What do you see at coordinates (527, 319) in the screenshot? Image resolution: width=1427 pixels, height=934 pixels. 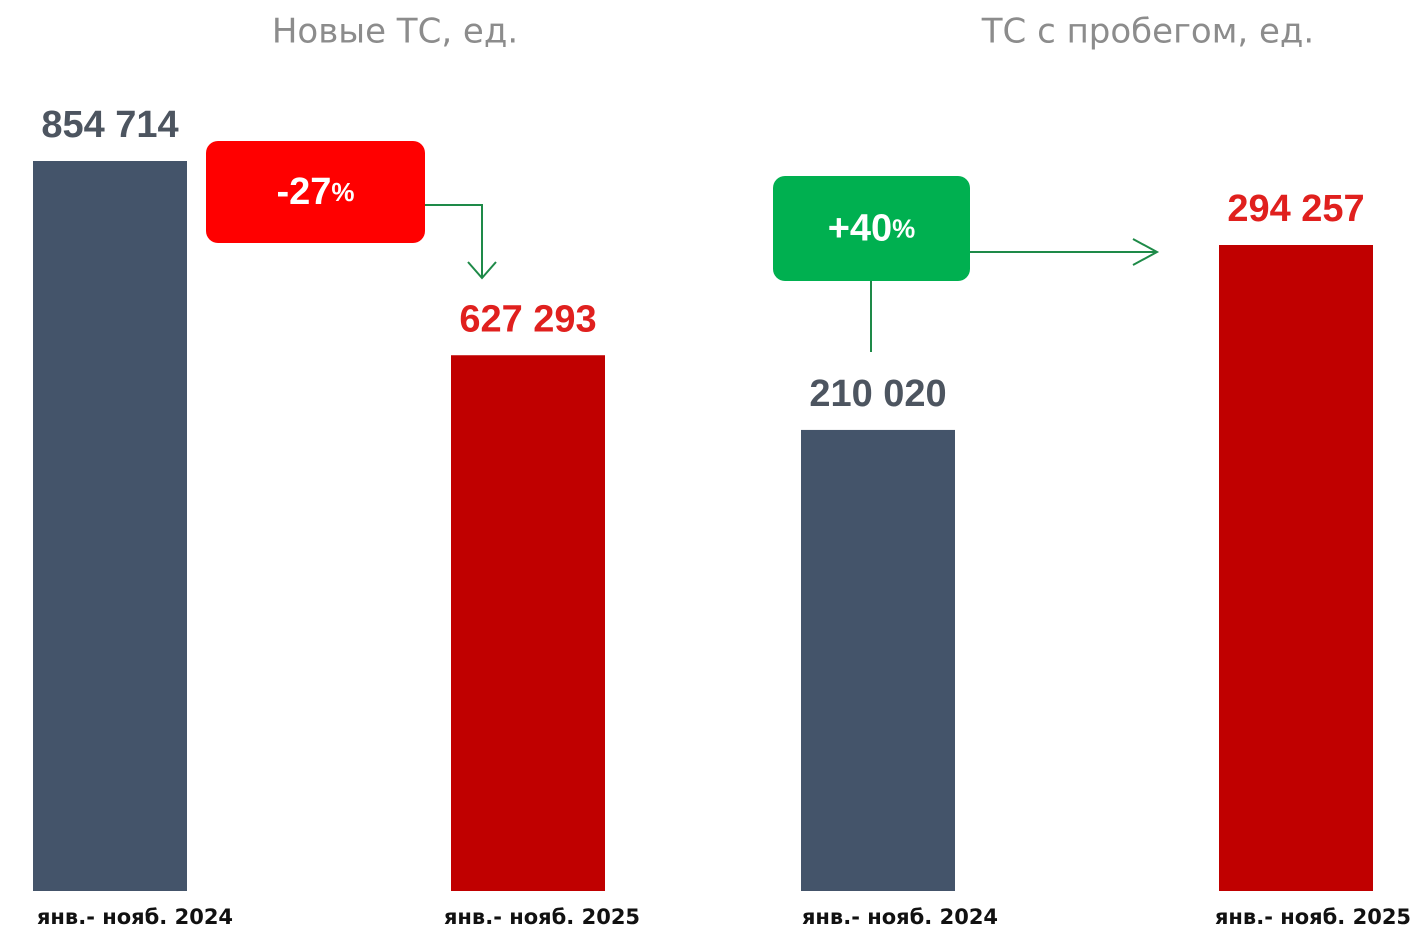 I see `value-label: 627 293` at bounding box center [527, 319].